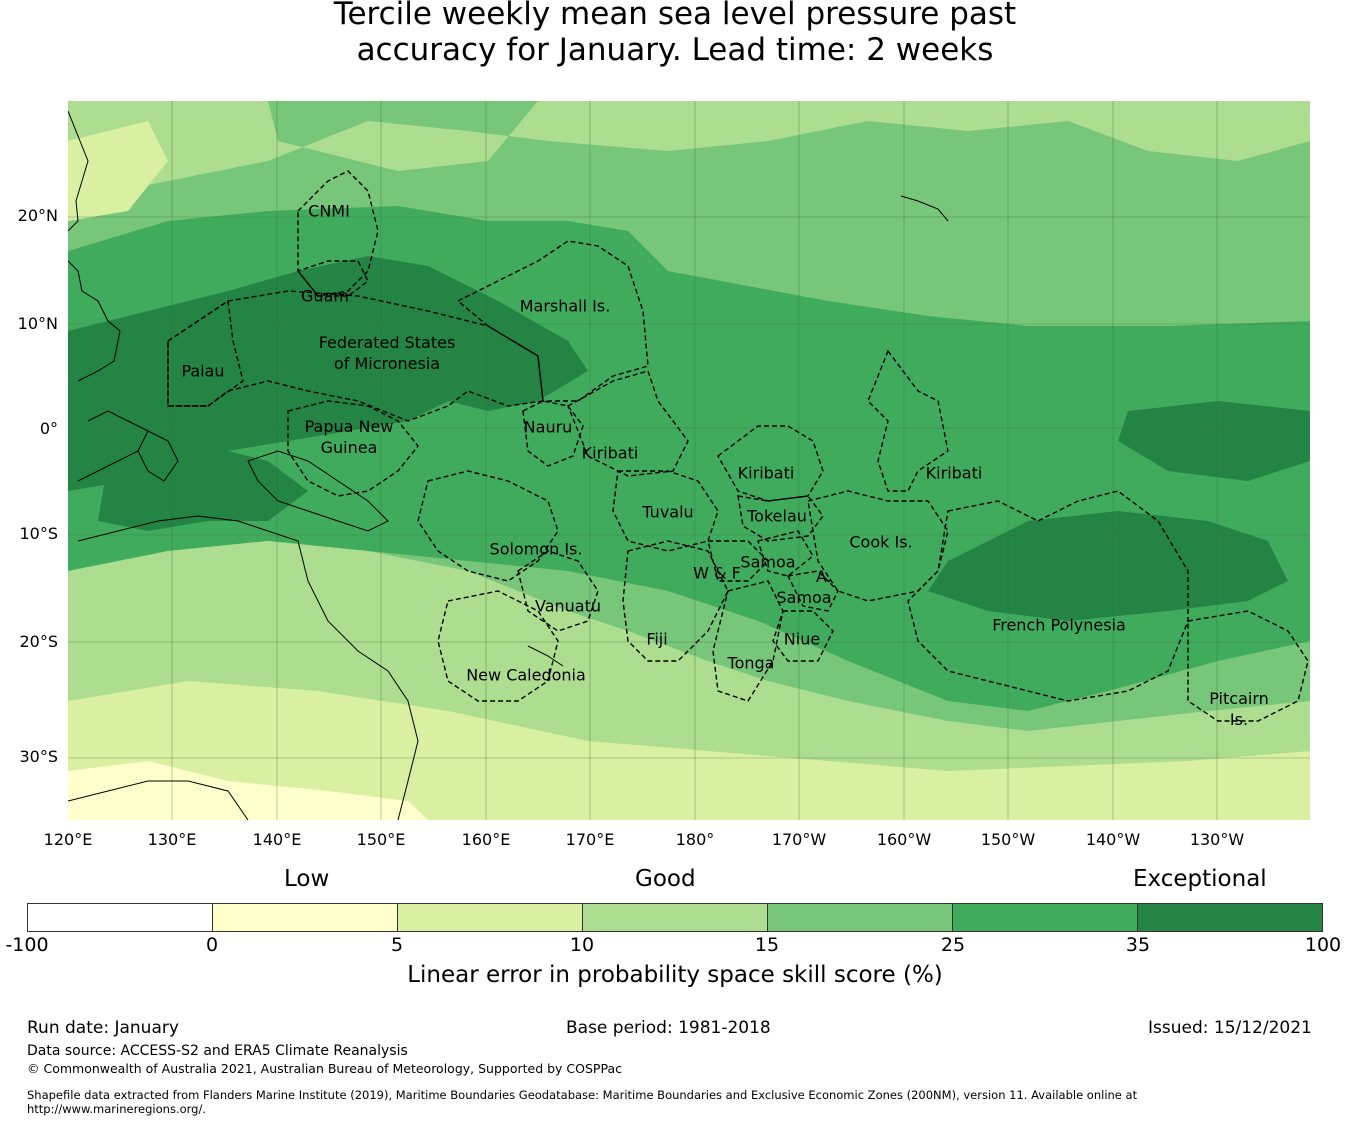  I want to click on region-label-french-polynesia: French Polynesia, so click(1059, 625).